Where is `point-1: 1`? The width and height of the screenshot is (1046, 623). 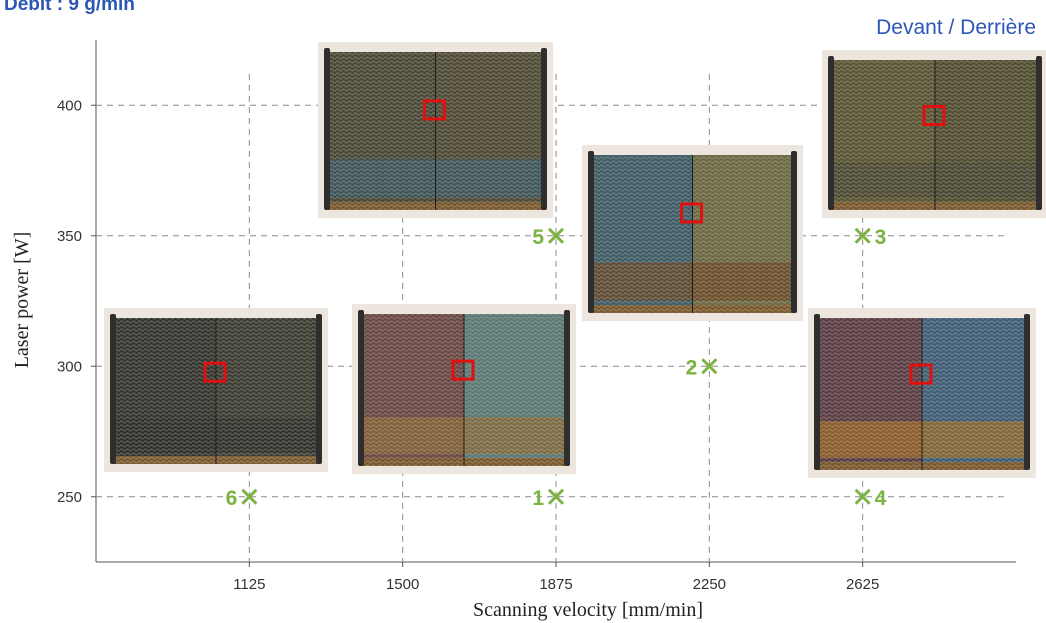 point-1: 1 is located at coordinates (548, 498).